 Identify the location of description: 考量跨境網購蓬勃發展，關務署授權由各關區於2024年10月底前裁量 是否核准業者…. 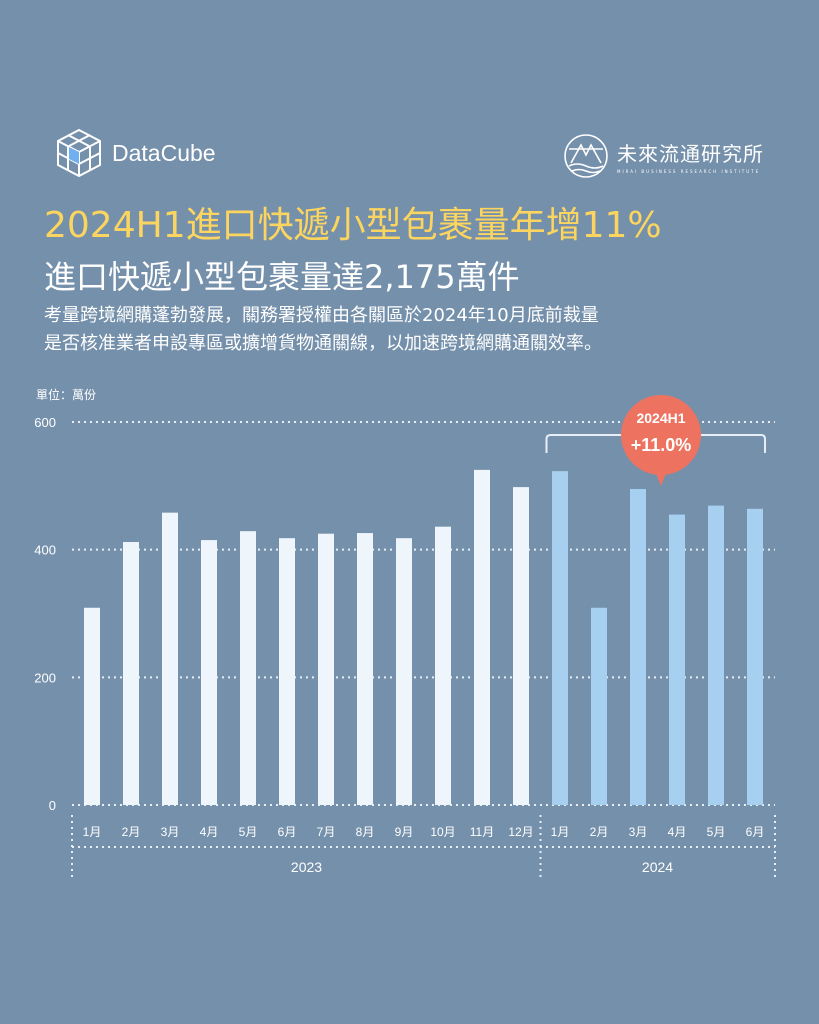
(414, 330).